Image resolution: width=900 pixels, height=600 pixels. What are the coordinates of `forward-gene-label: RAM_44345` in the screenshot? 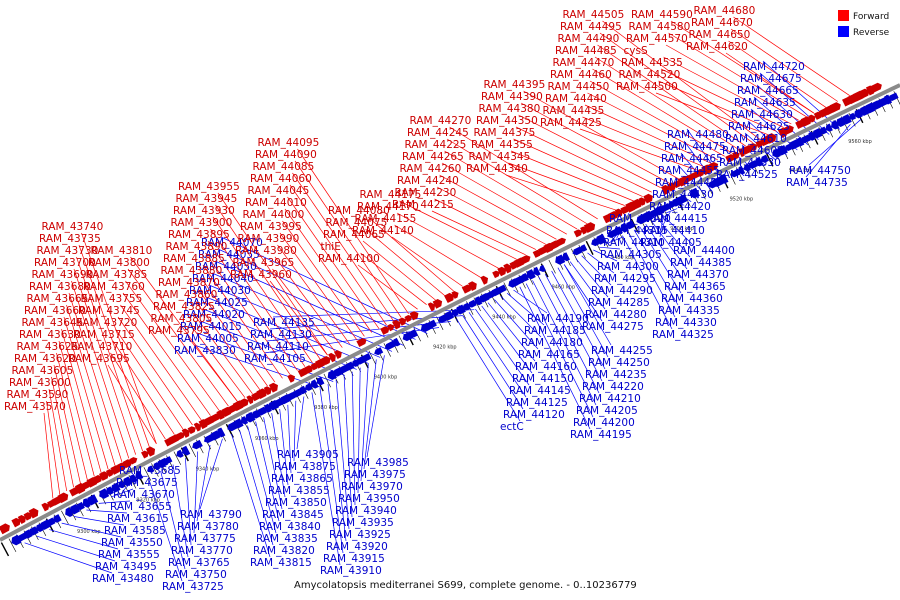 It's located at (500, 157).